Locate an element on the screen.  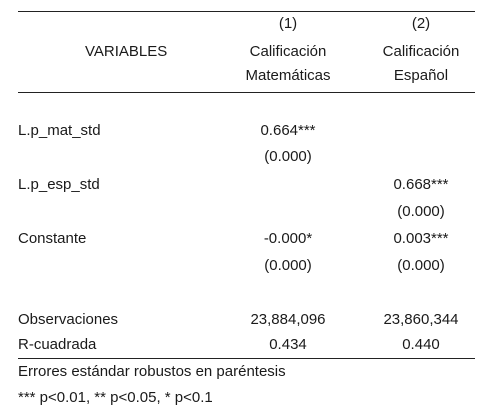
col1-title-line2: Matemáticas is located at coordinates (288, 76).